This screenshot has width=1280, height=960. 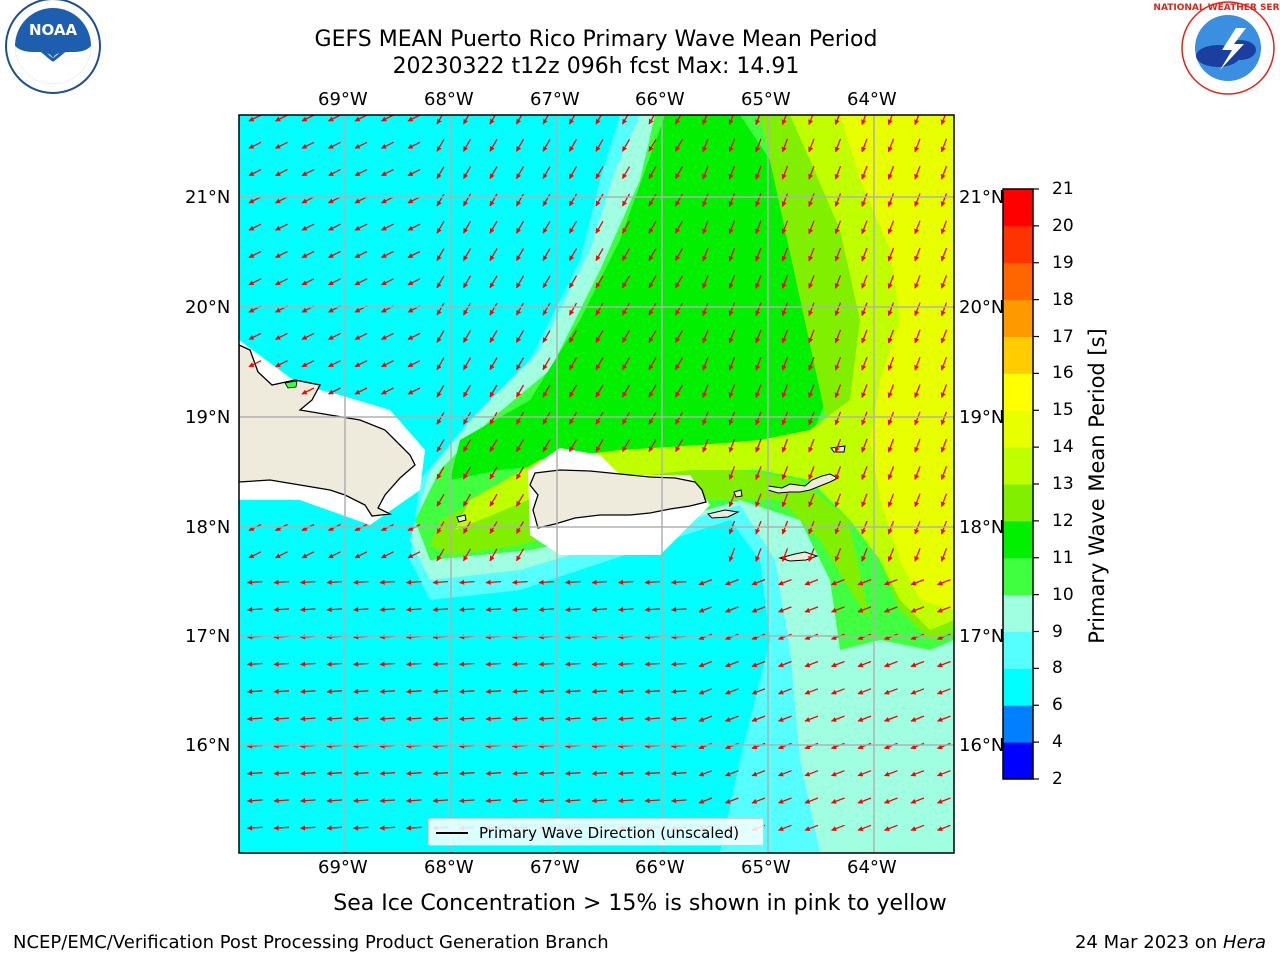 What do you see at coordinates (1063, 447) in the screenshot?
I see `colorbar-tick-label: 14` at bounding box center [1063, 447].